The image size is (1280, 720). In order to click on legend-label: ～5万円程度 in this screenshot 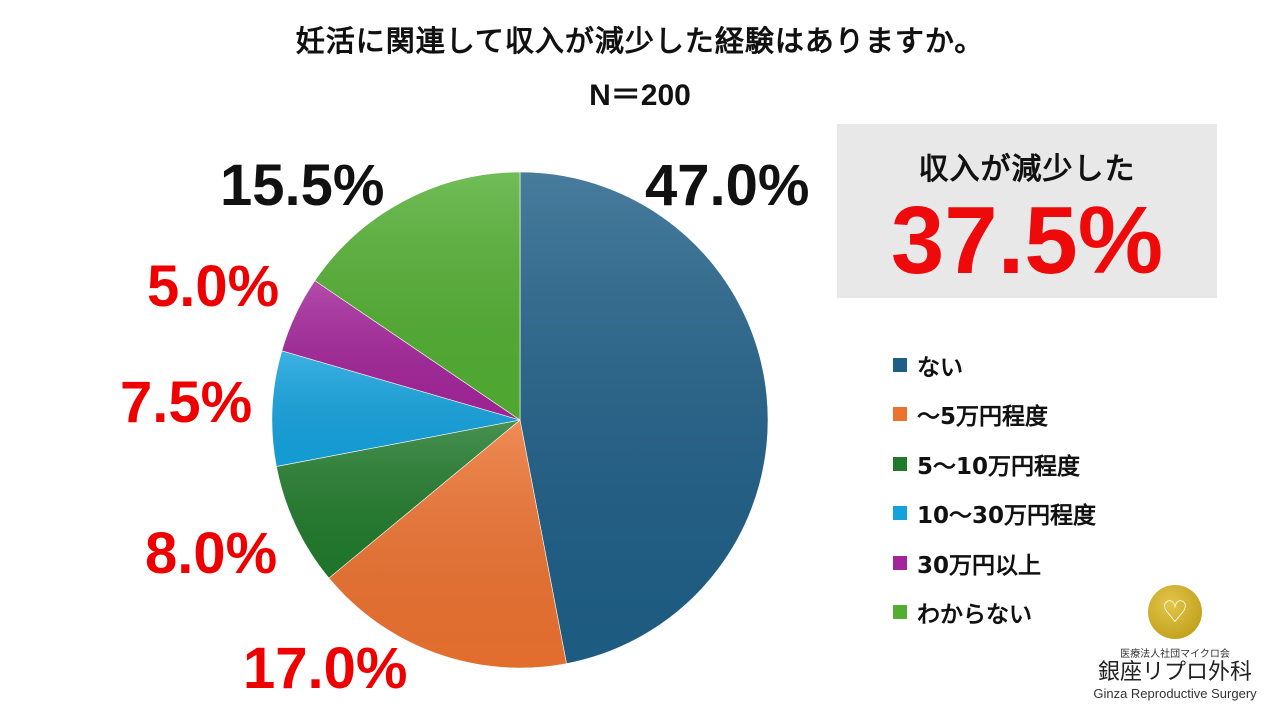, I will do `click(983, 417)`.